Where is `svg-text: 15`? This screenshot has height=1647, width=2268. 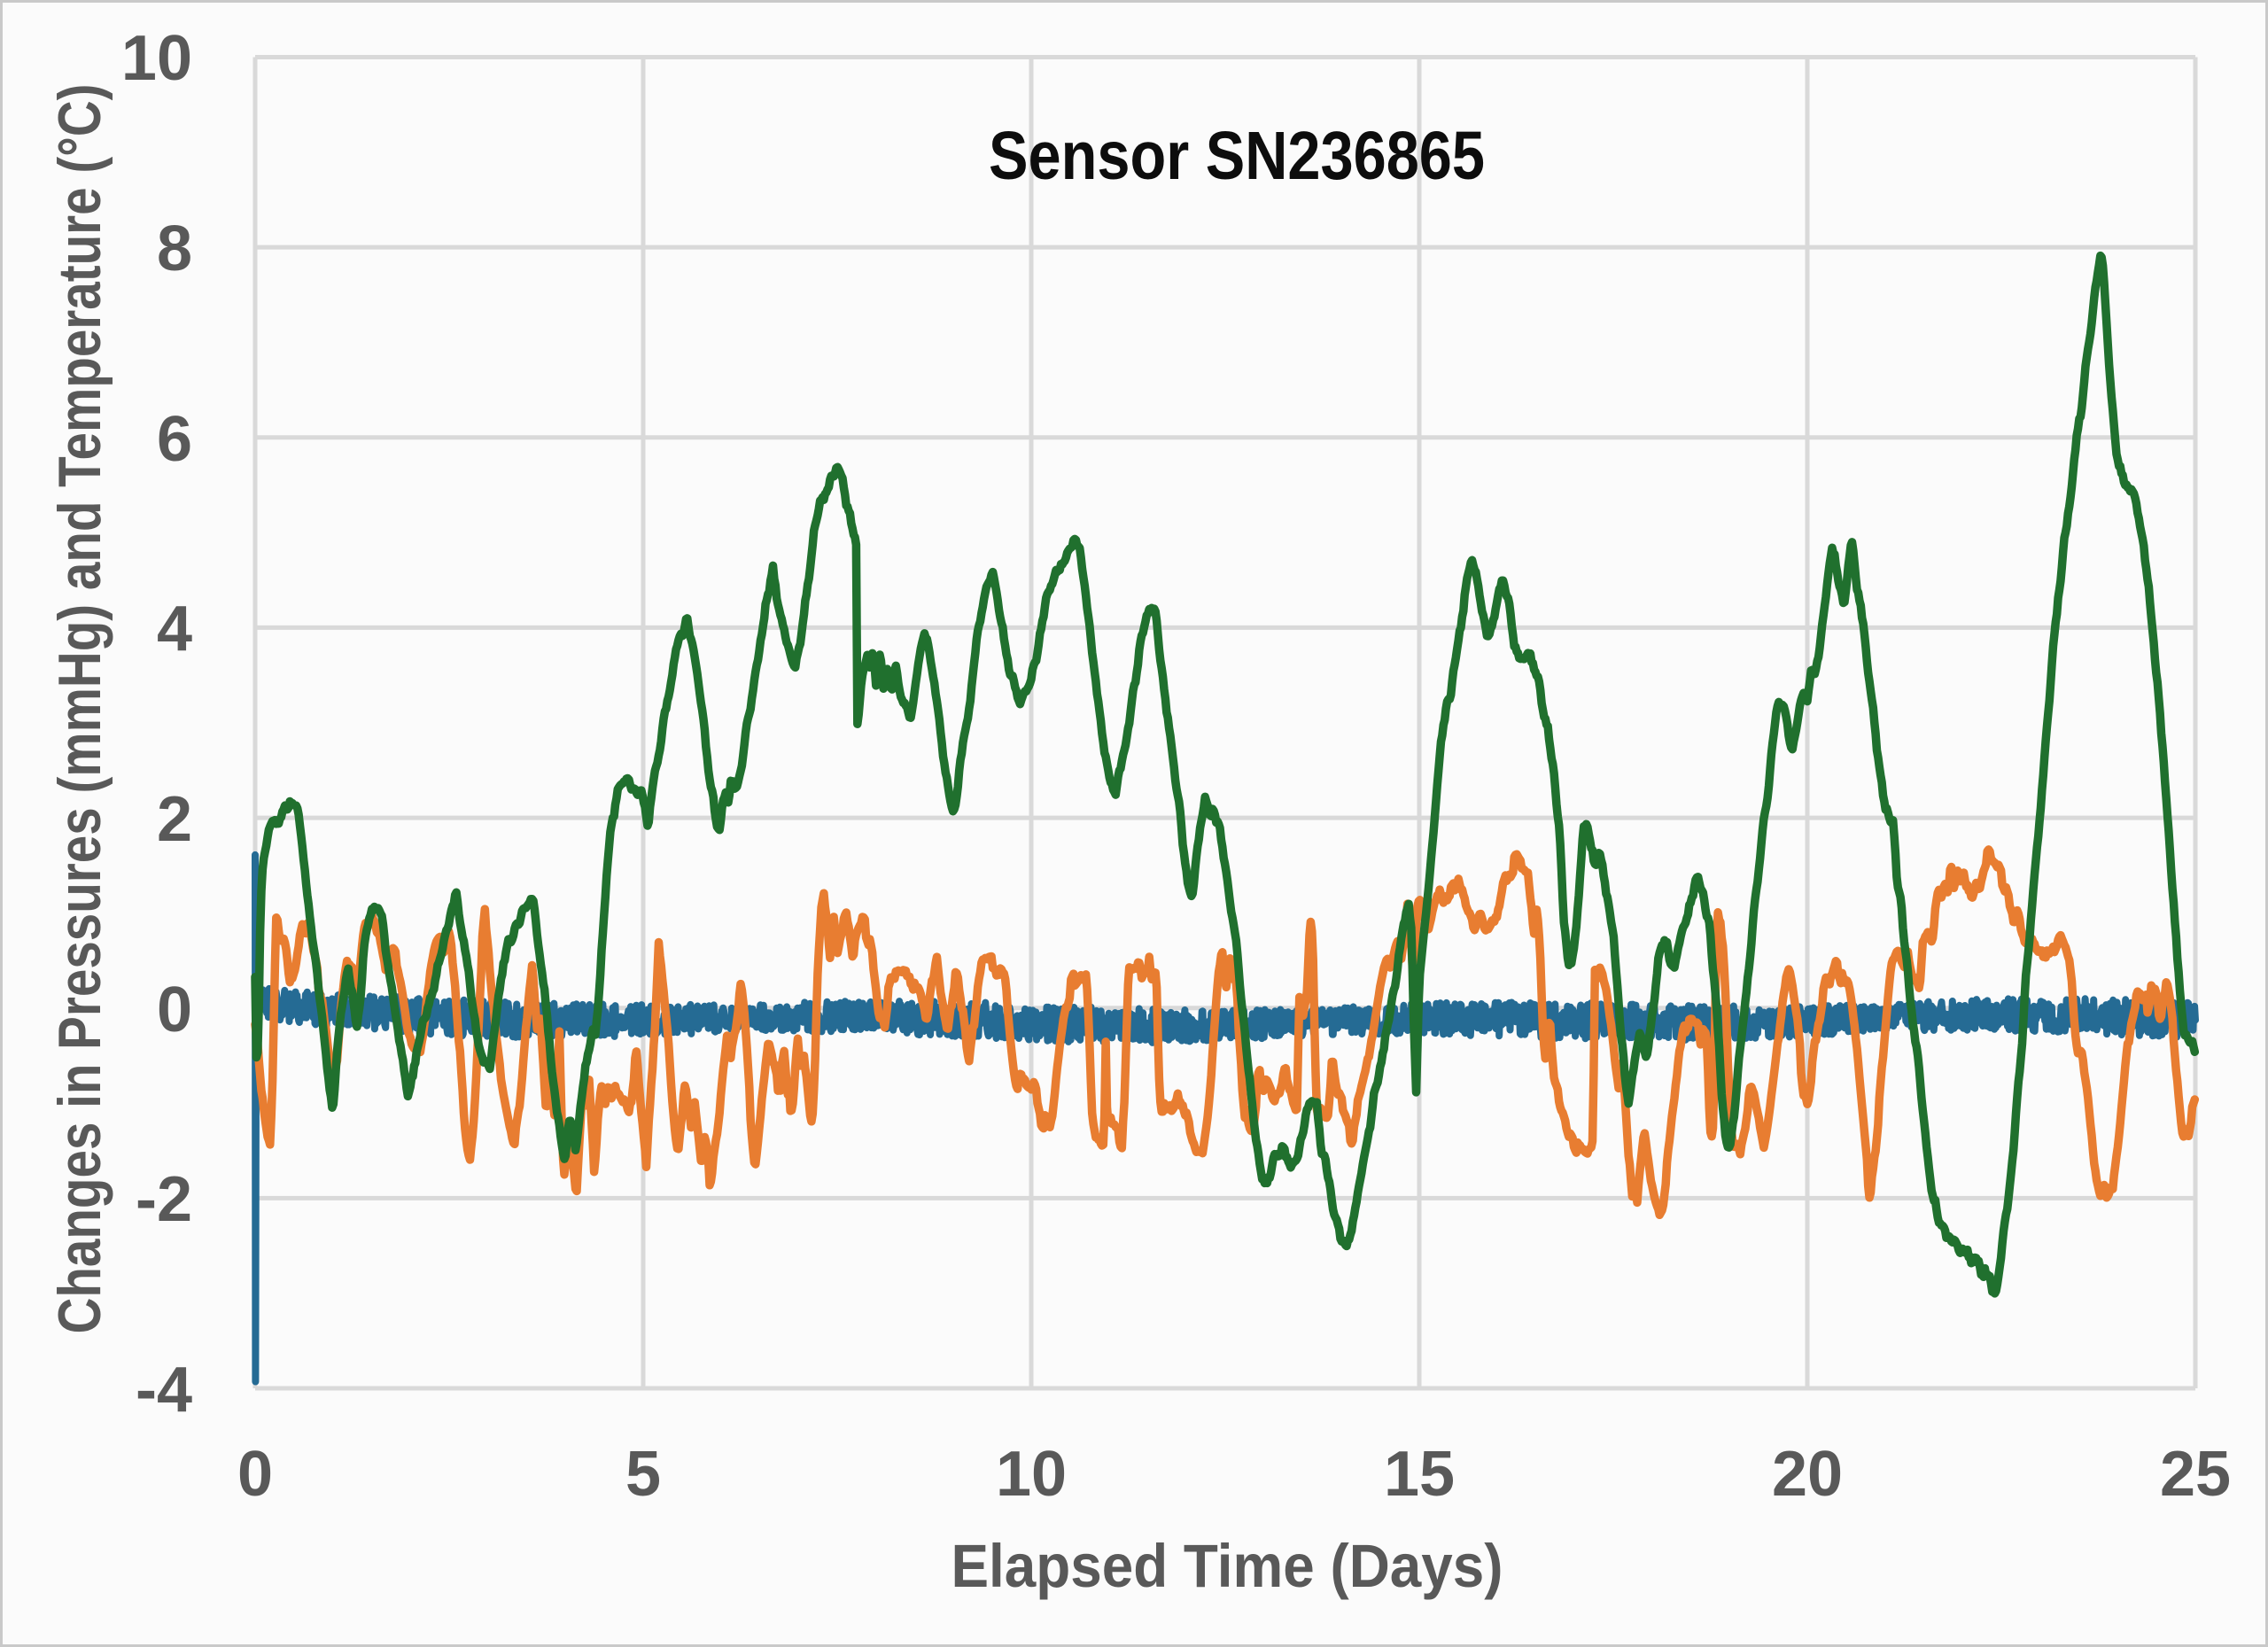 svg-text: 15 is located at coordinates (1419, 1474).